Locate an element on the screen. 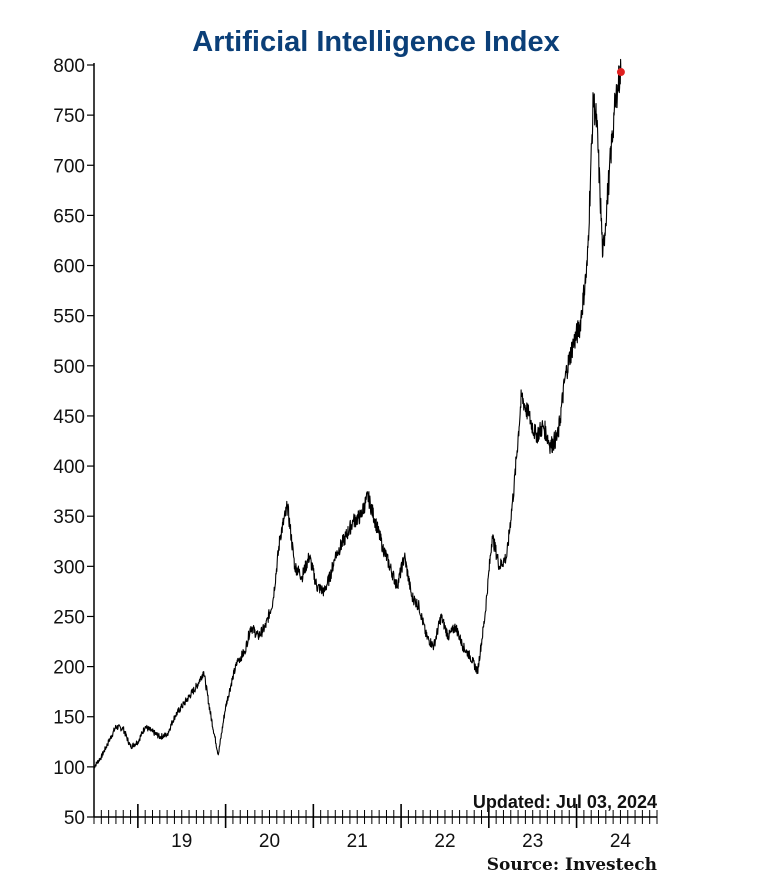 This screenshot has height=873, width=760. y-tick-label: 450 is located at coordinates (69, 417).